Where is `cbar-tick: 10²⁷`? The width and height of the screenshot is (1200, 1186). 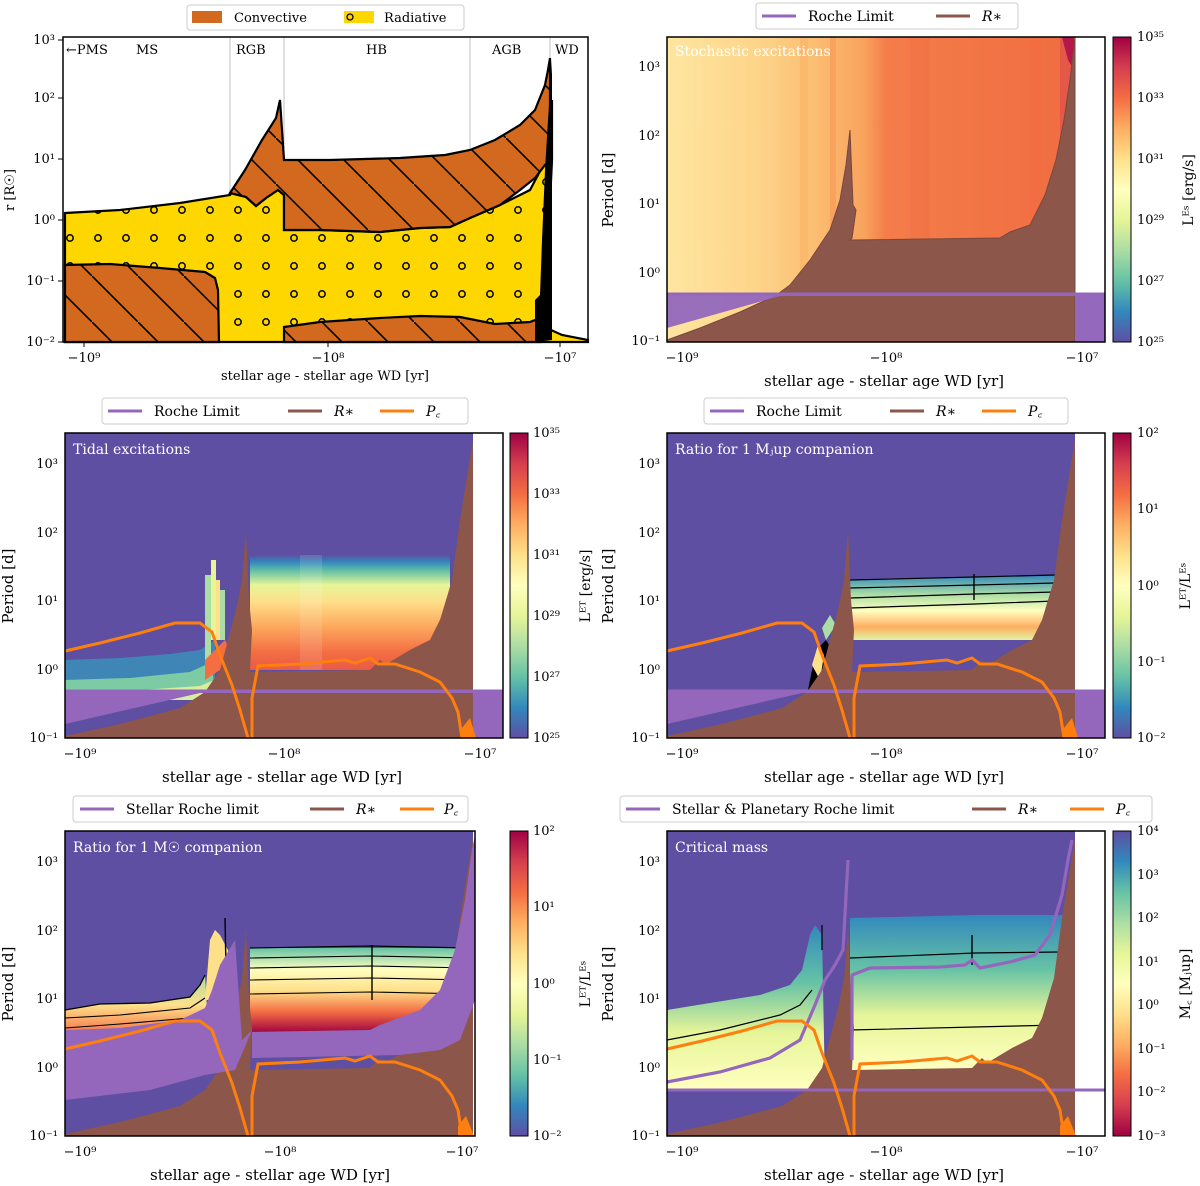
cbar-tick: 10²⁷ is located at coordinates (1150, 281).